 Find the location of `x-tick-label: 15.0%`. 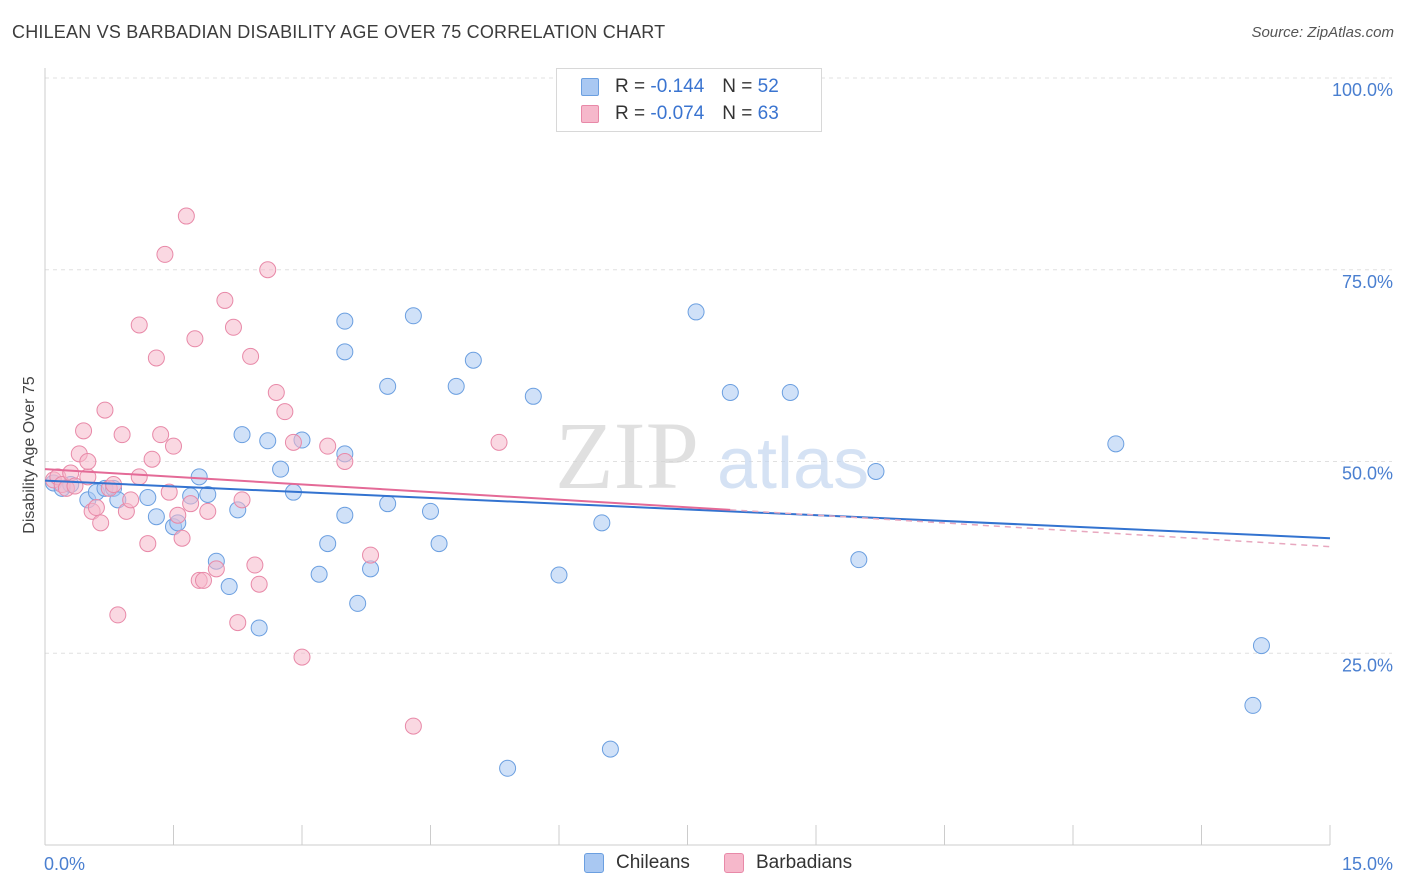

x-tick-label: 15.0% is located at coordinates (1367, 864).